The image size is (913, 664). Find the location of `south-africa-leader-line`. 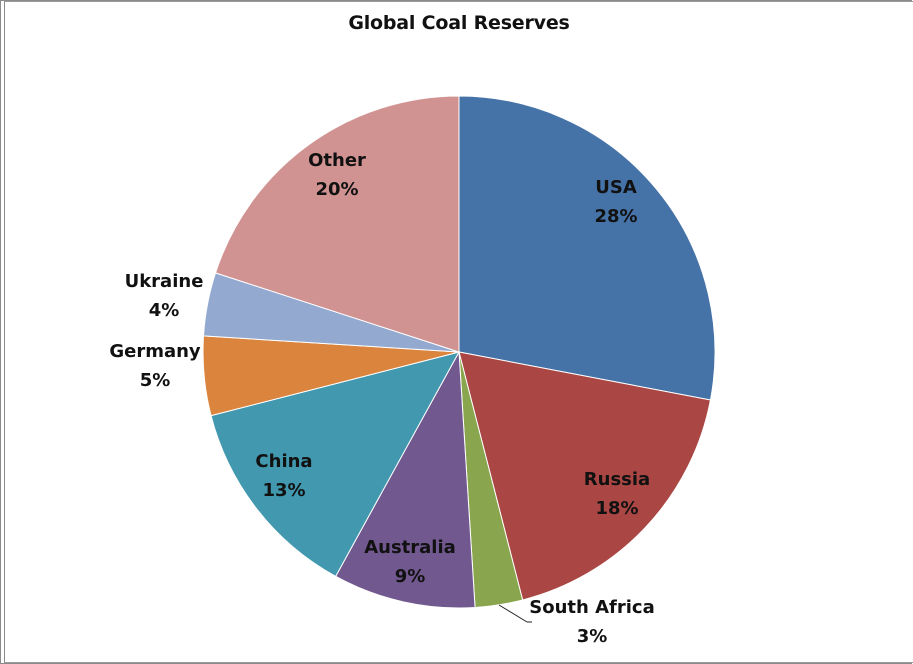

south-africa-leader-line is located at coordinates (513, 613).